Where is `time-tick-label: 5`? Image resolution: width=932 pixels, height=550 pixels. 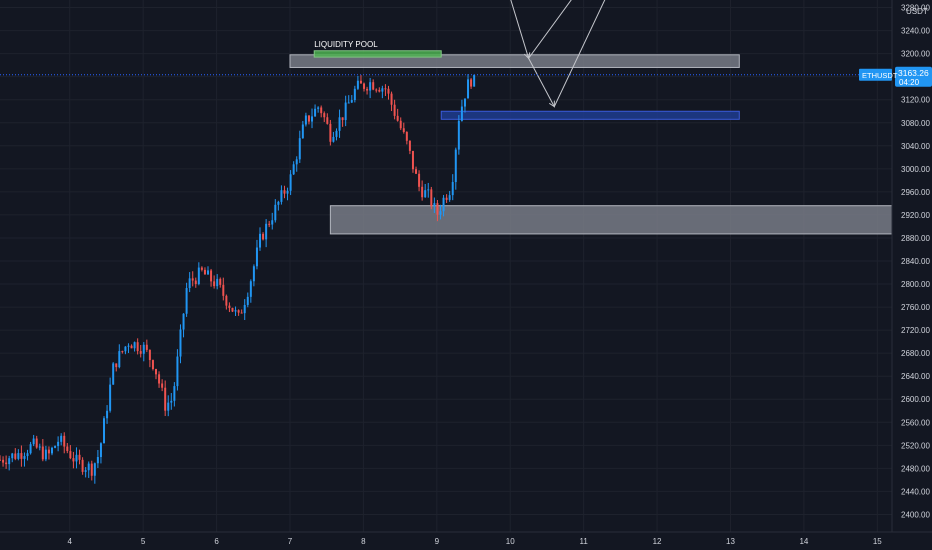 time-tick-label: 5 is located at coordinates (143, 541).